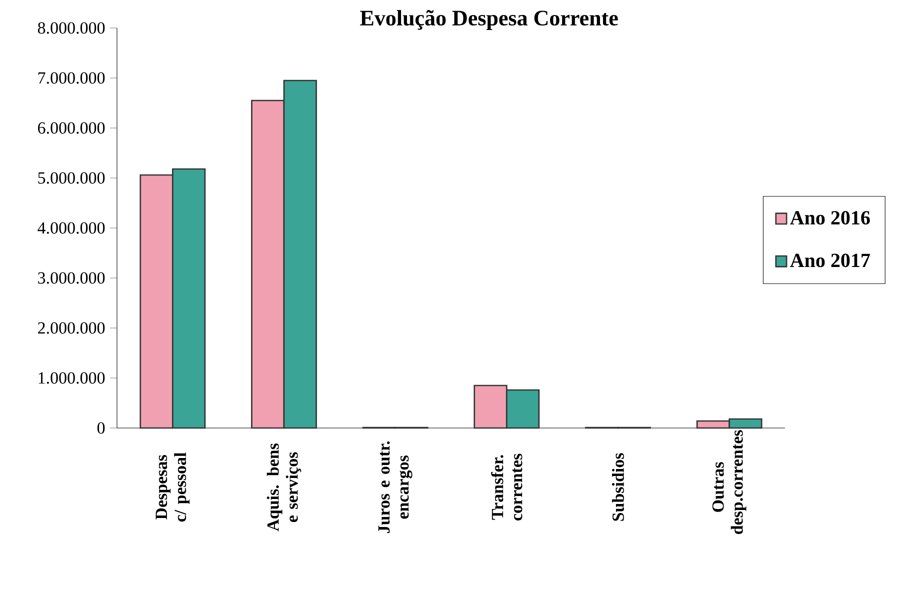 The image size is (921, 600). I want to click on y-tick-label: 3.000.000, so click(71, 278).